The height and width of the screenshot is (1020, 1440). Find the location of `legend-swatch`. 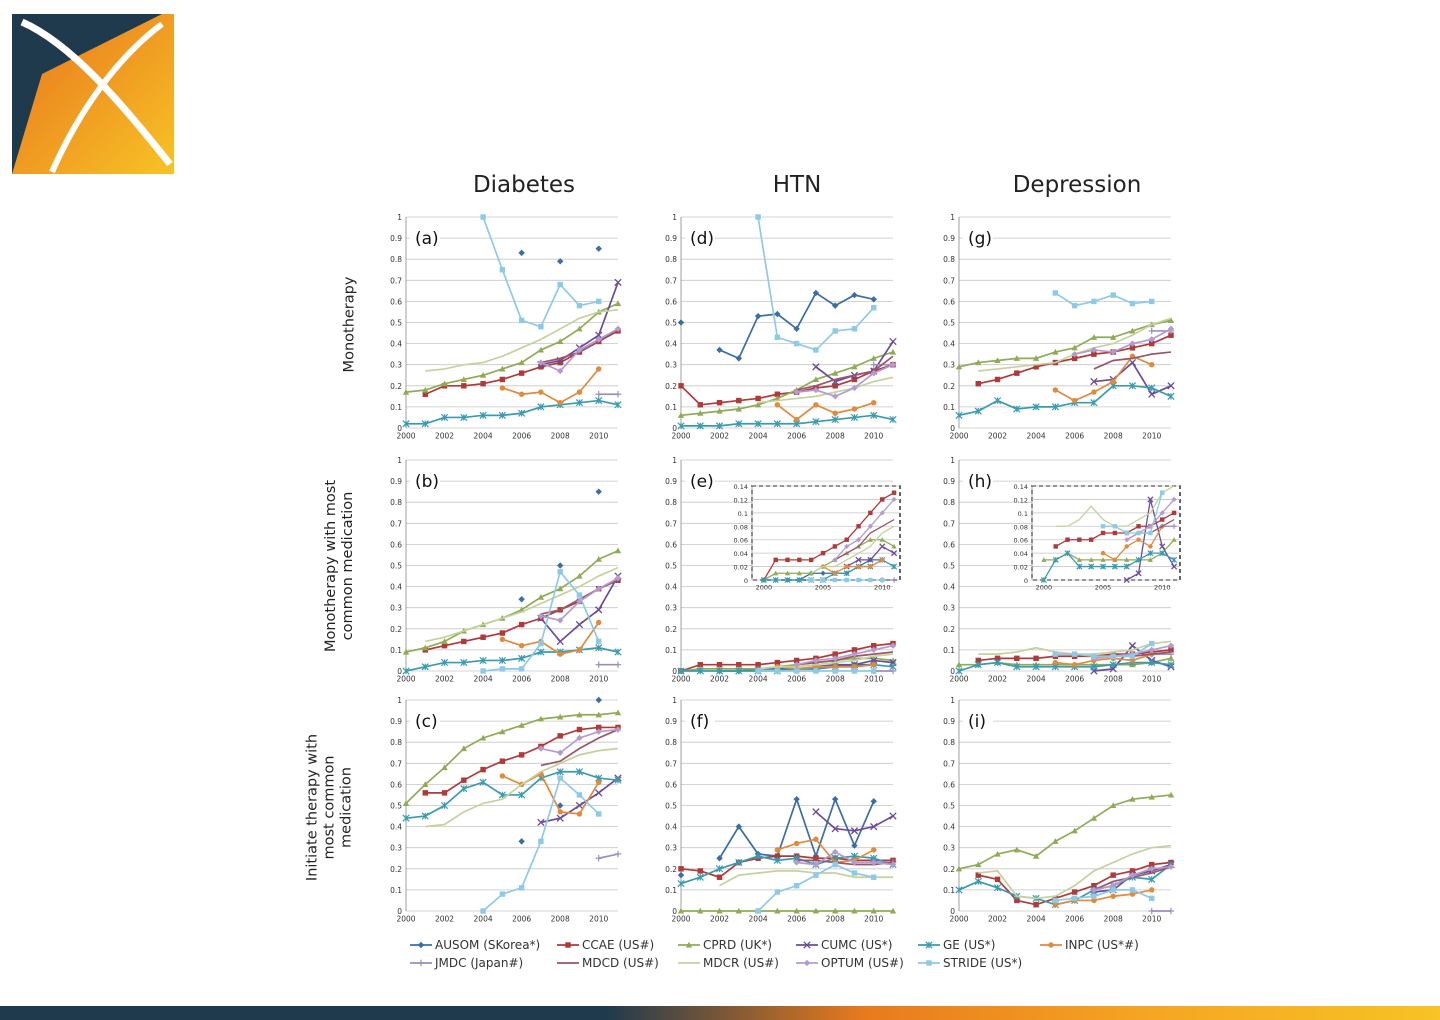

legend-swatch is located at coordinates (689, 963).